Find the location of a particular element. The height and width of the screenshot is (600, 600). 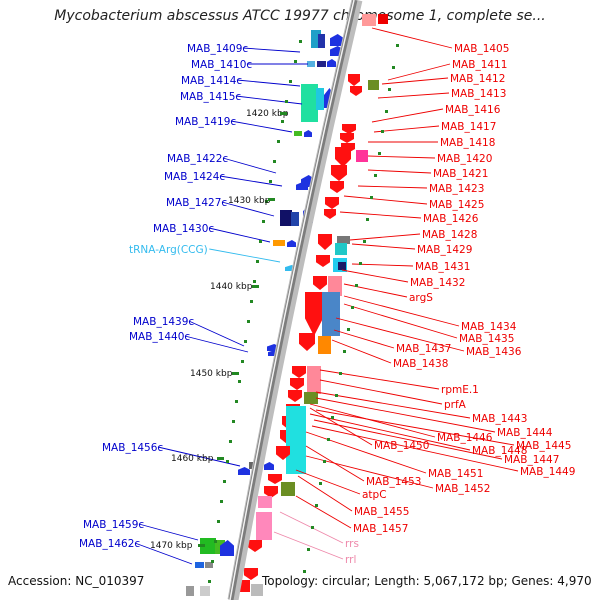

gene-label-right: MAB_1449 is located at coordinates (547, 472).